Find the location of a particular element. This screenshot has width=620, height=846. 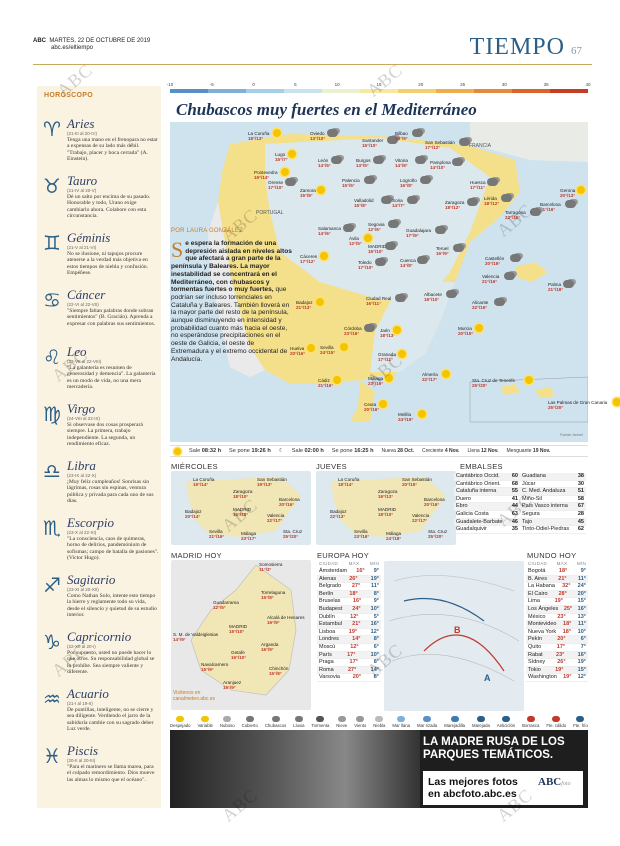

city-temp: 20°/16° is located at coordinates (298, 353).